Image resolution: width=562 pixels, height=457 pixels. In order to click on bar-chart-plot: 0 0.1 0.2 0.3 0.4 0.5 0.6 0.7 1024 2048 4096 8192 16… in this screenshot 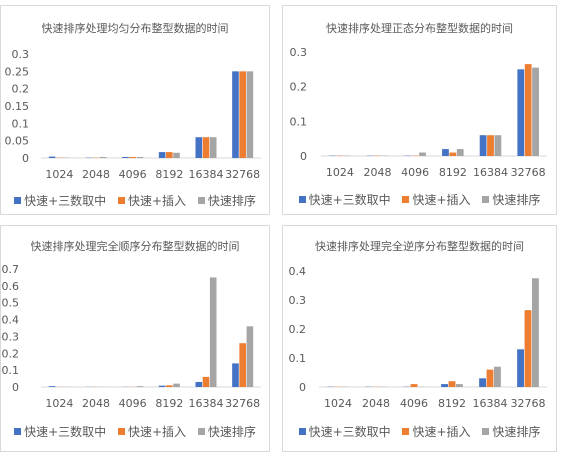, I will do `click(131, 336)`.